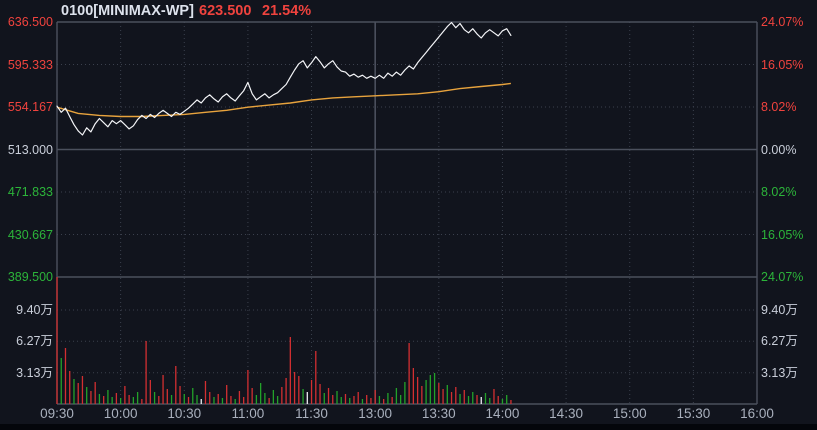  Describe the element at coordinates (566, 413) in the screenshot. I see `time-axis-label: 14:30` at that location.